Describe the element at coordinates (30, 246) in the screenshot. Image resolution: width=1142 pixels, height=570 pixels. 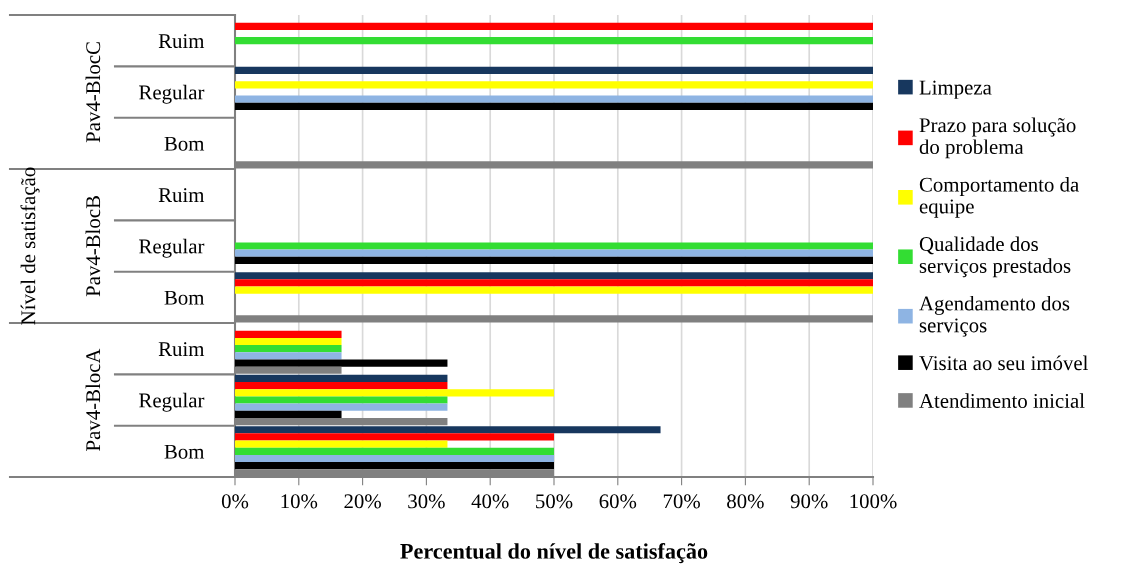
I see `y-axis-title: Nível de satisfação` at that location.